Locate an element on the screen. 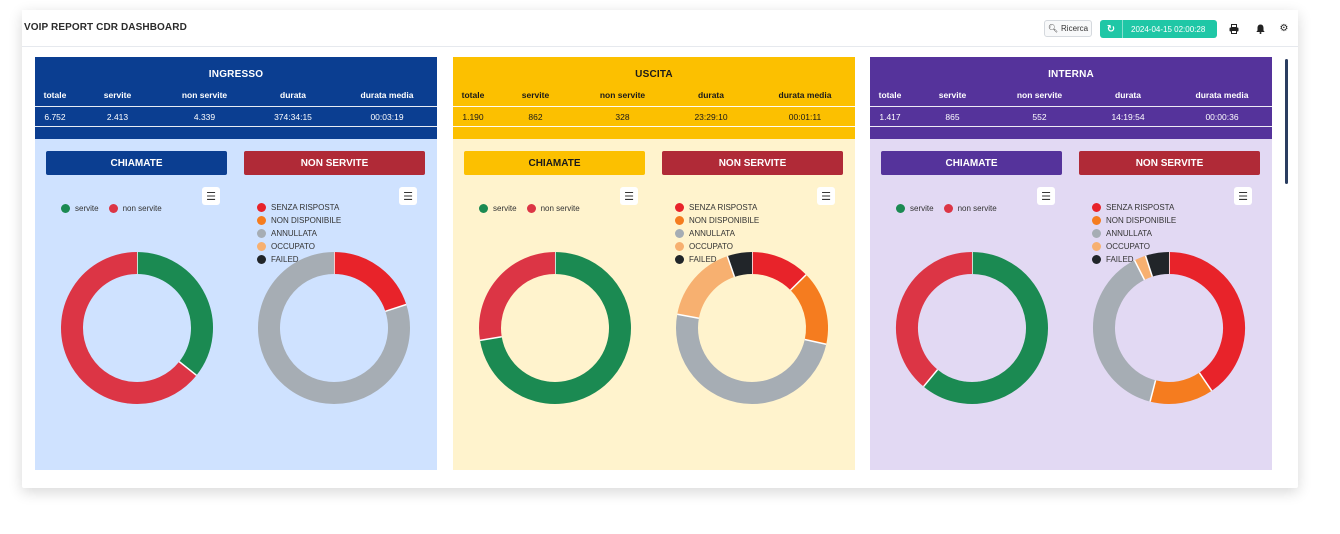  values-row: 6.752 2.413 4.339 374:34:15 00:03:19 is located at coordinates (236, 117).